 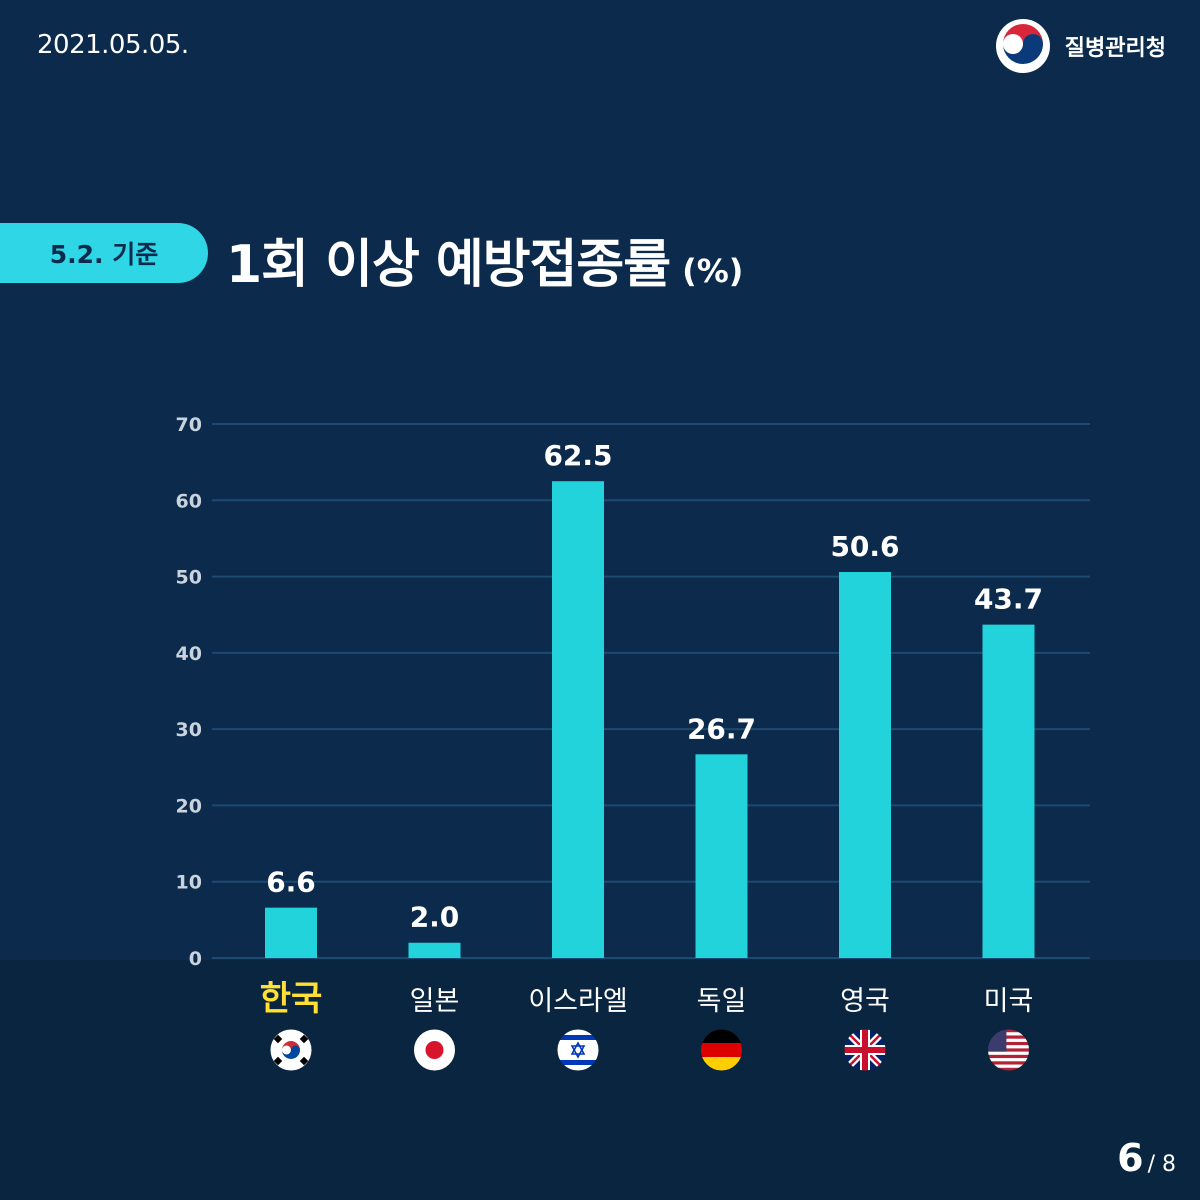 What do you see at coordinates (189, 578) in the screenshot?
I see `y-tick-label: 50` at bounding box center [189, 578].